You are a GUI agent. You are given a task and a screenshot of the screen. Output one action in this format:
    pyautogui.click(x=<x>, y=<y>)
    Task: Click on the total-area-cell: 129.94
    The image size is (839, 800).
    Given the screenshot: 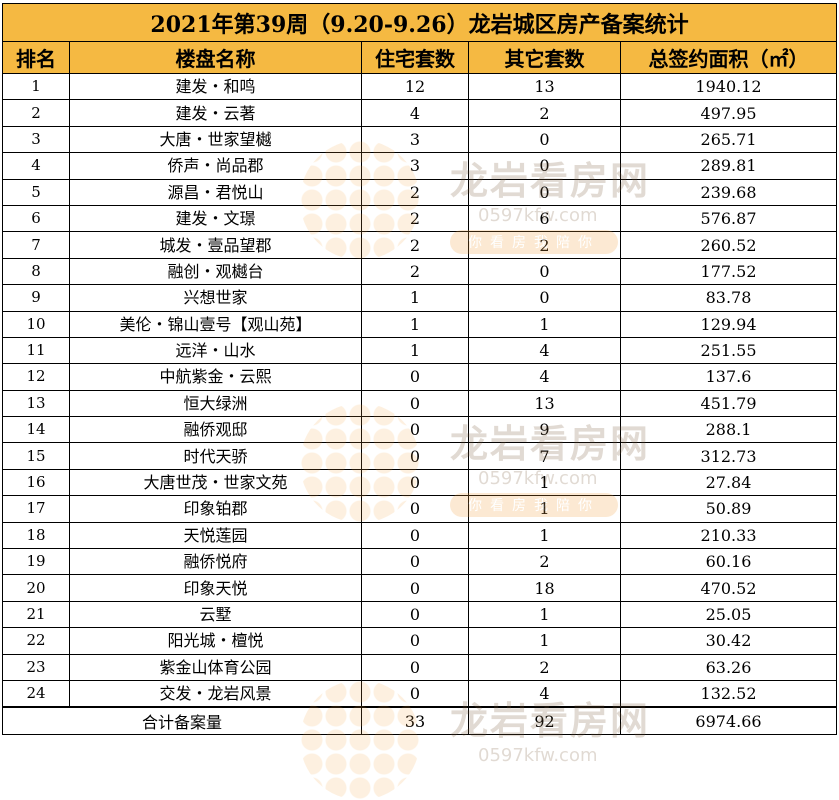 What is the action you would take?
    pyautogui.click(x=728, y=324)
    